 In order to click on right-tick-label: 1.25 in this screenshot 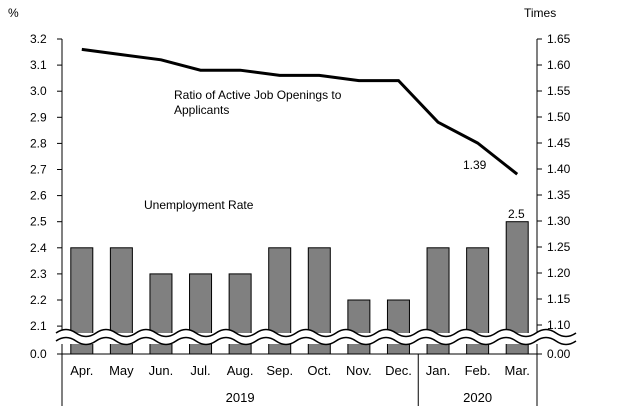, I will do `click(559, 247)`.